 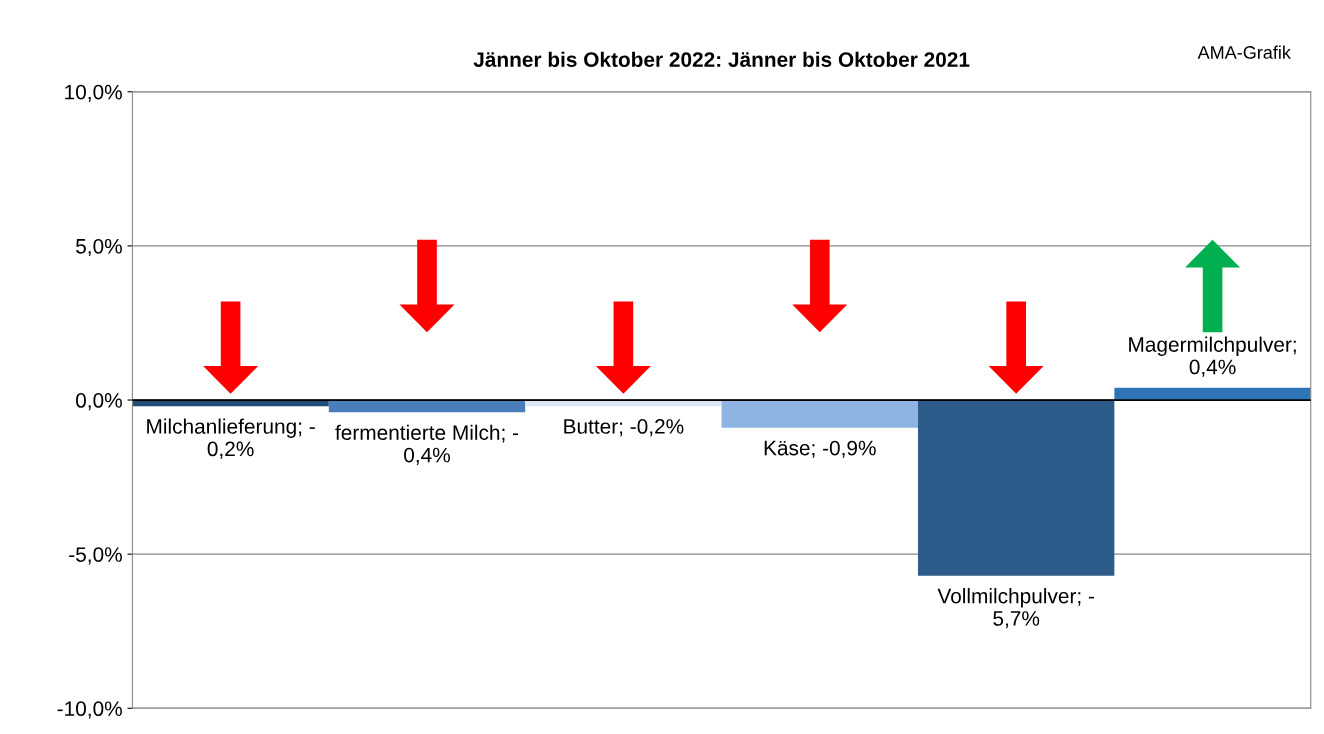 I want to click on data-label: fermentierte Milch; - 0,4%, so click(x=427, y=444).